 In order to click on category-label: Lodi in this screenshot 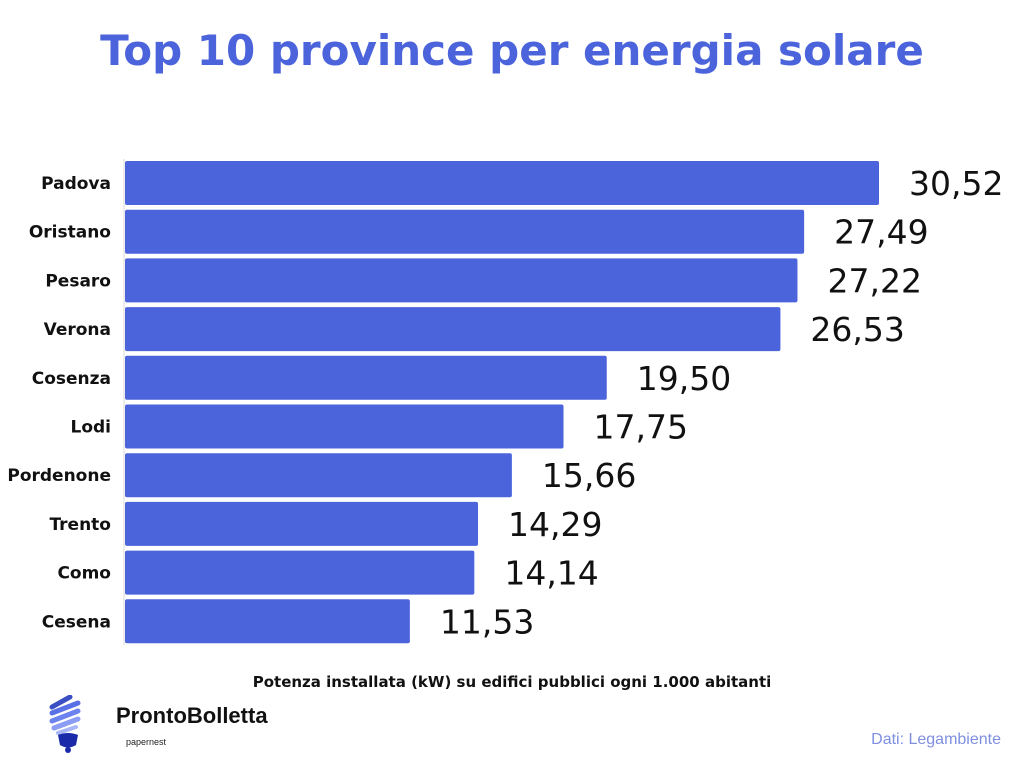, I will do `click(90, 428)`.